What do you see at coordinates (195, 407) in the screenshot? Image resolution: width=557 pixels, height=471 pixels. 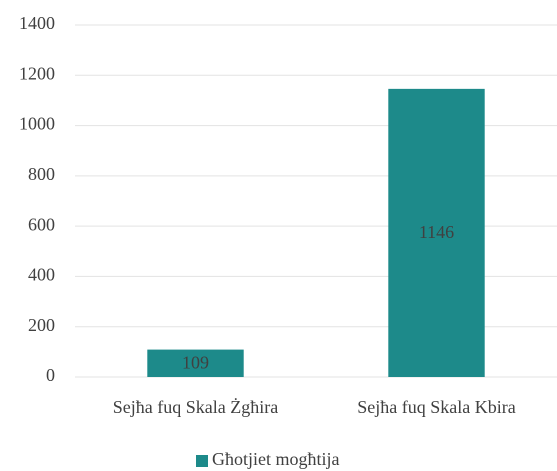 I see `x-tick-label: Sejħa fuq Skala Żgħira` at bounding box center [195, 407].